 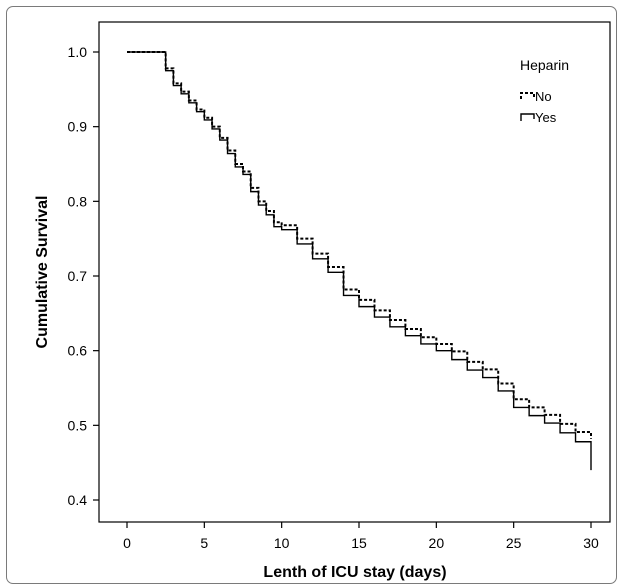 I want to click on y-tick-label: 0.4, so click(x=78, y=500).